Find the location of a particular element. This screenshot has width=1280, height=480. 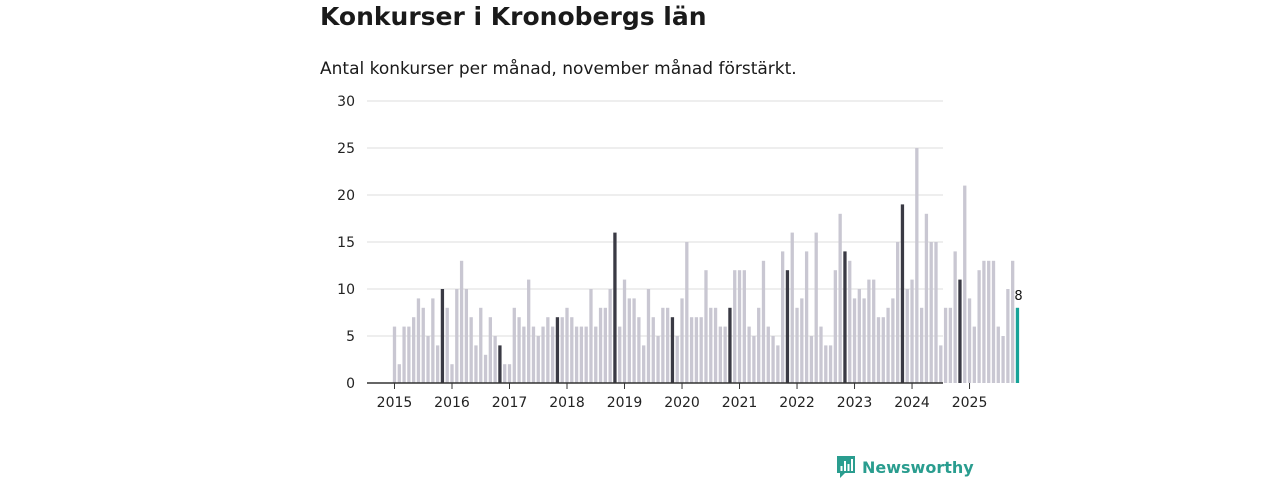

y-tick-label: 10 is located at coordinates (346, 290).